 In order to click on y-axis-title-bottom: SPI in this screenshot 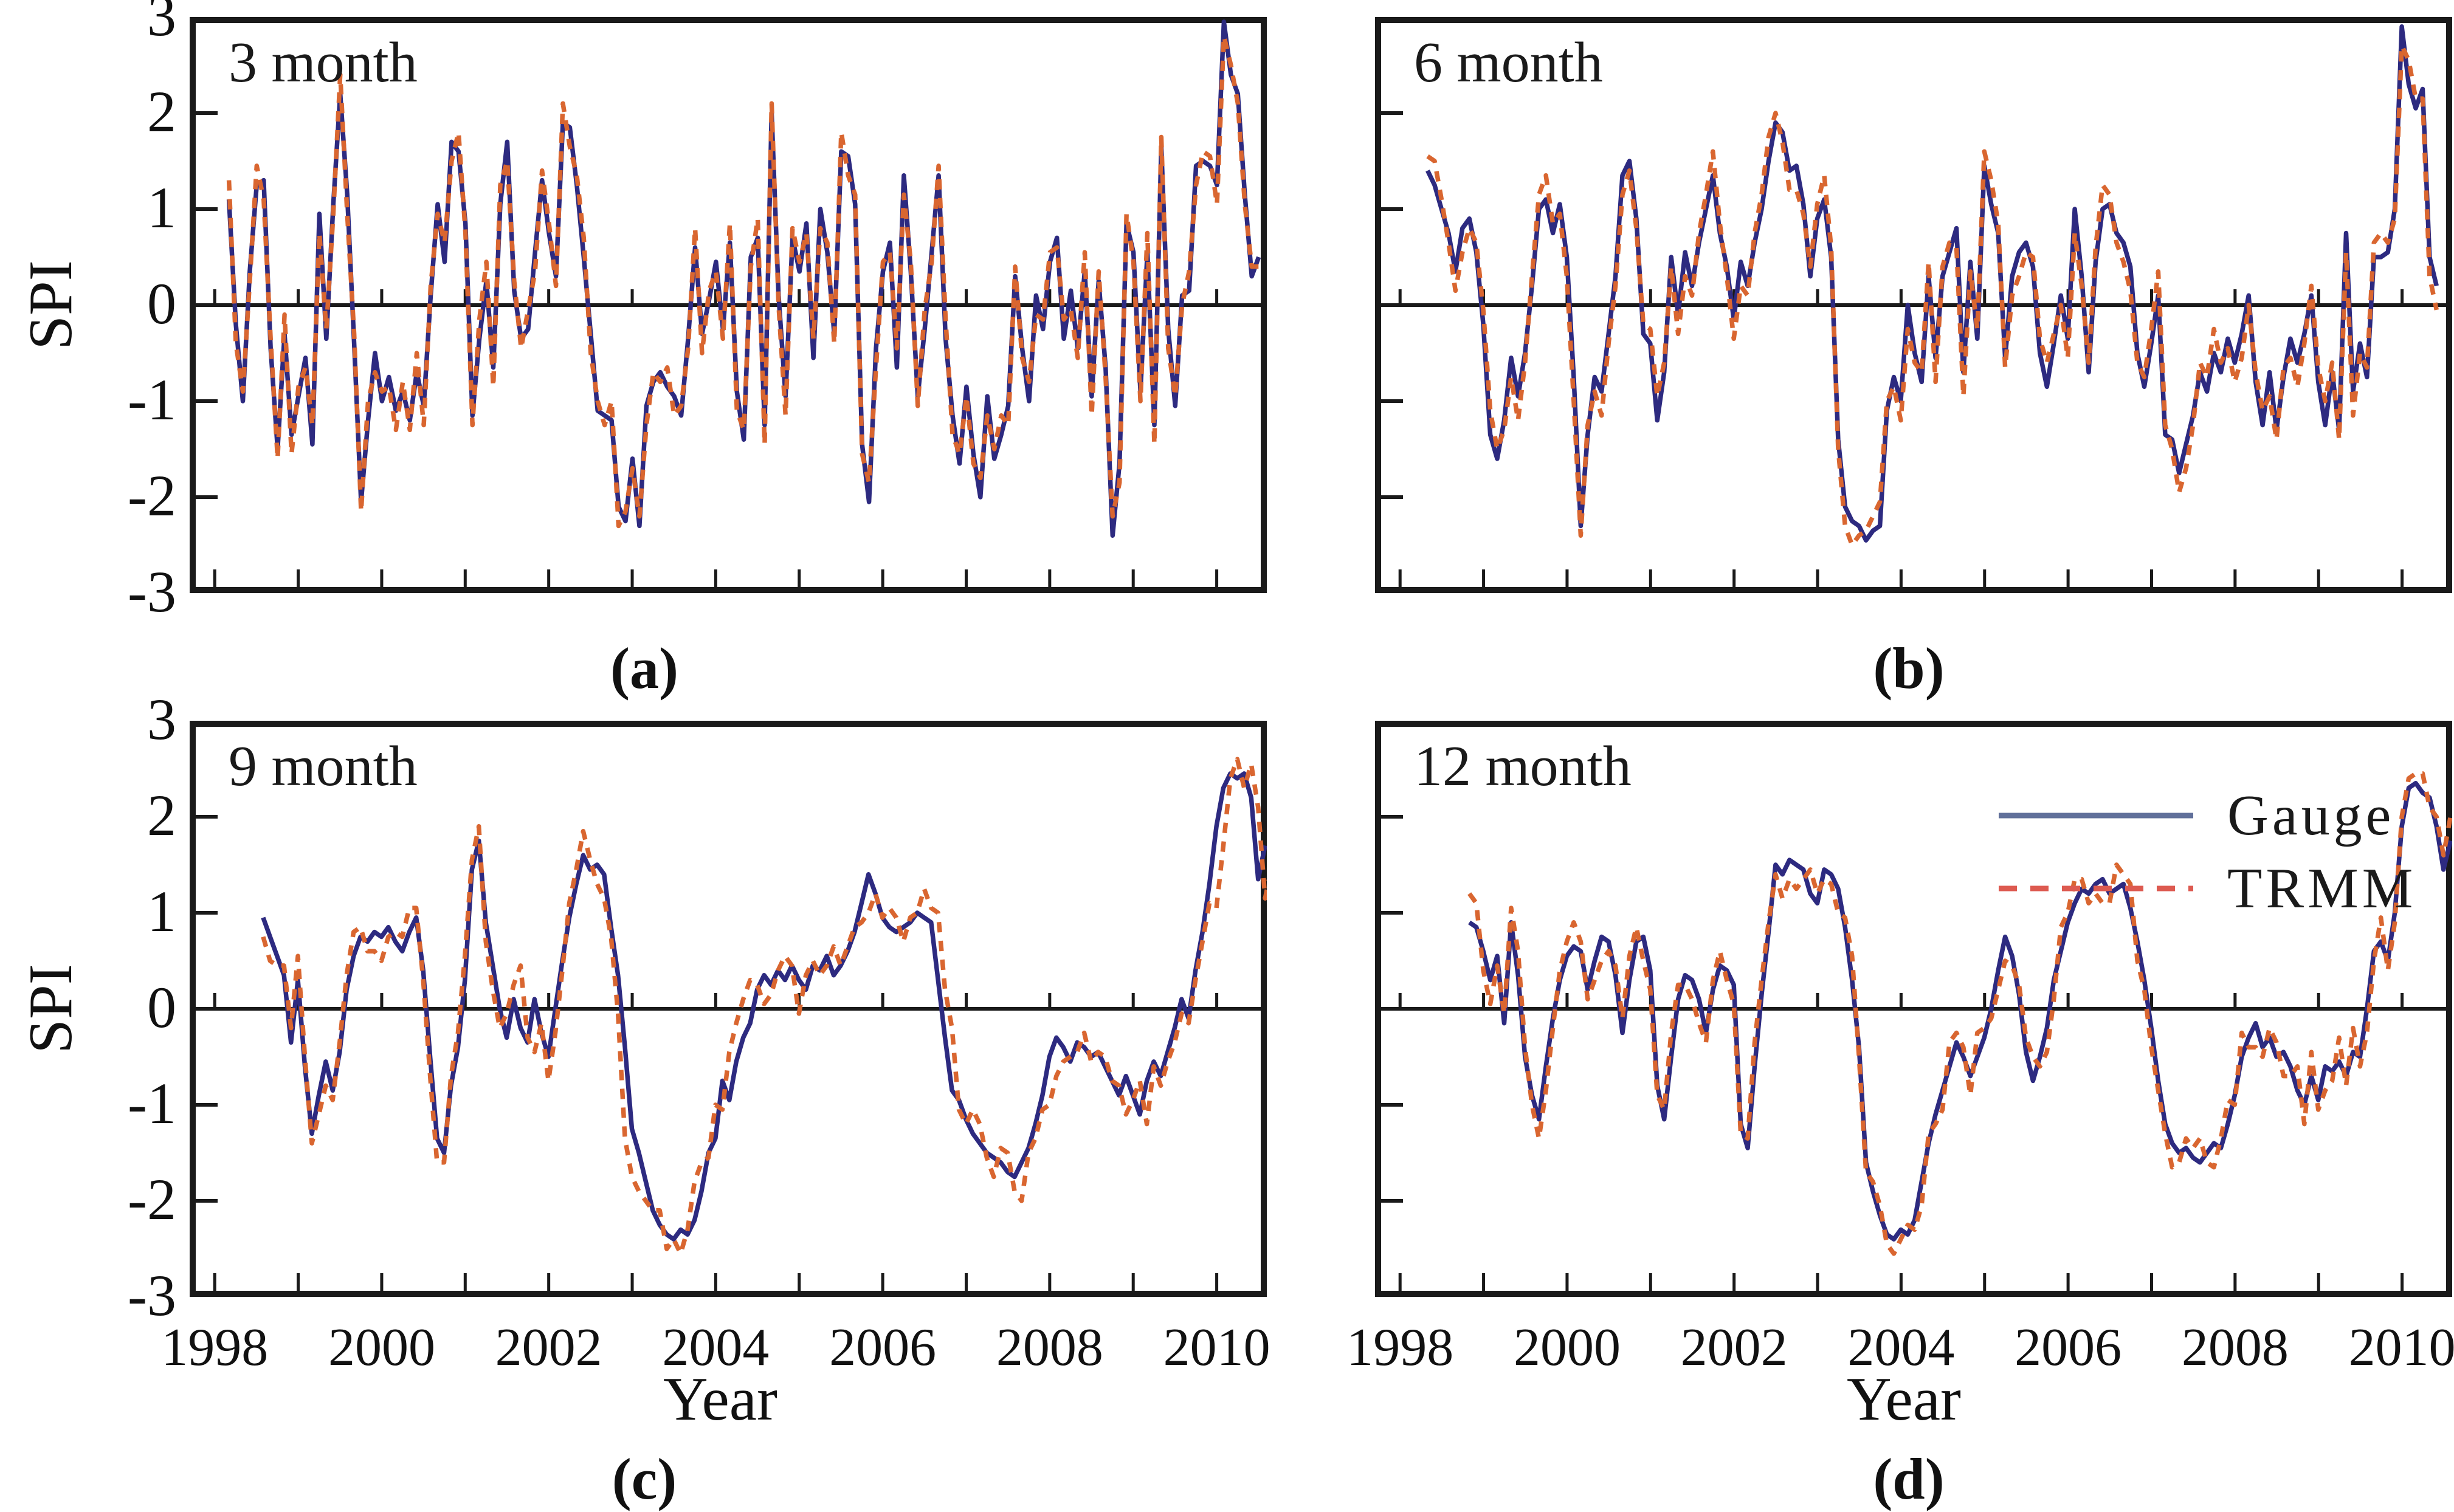, I will do `click(51, 1009)`.